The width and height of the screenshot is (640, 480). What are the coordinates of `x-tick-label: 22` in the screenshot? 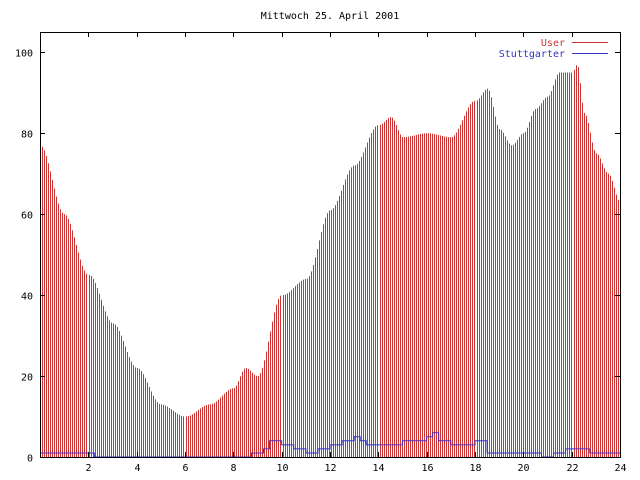 It's located at (572, 468).